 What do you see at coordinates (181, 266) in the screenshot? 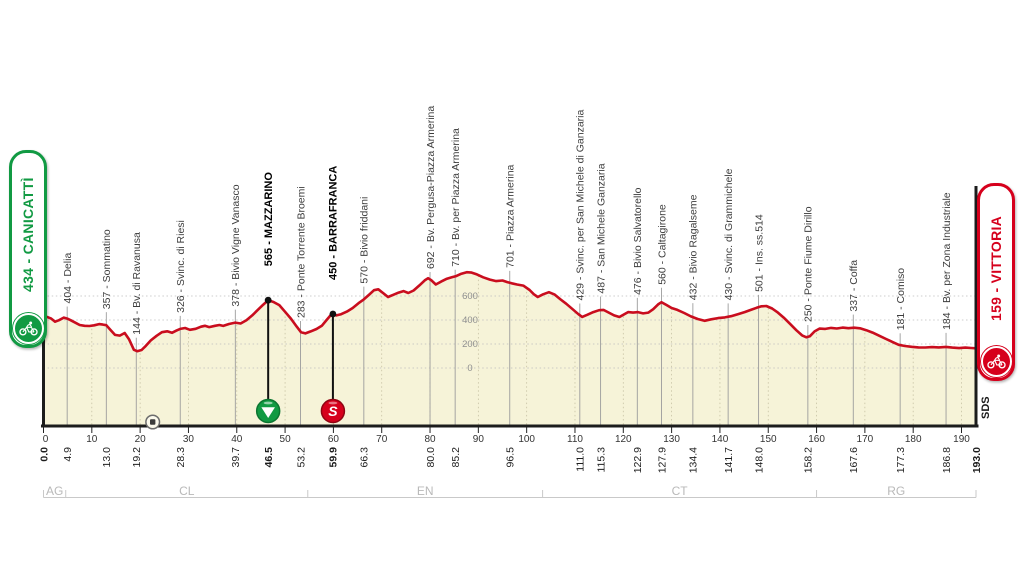
I see `waypoint-label: 326 - Svinc. di Riesi` at bounding box center [181, 266].